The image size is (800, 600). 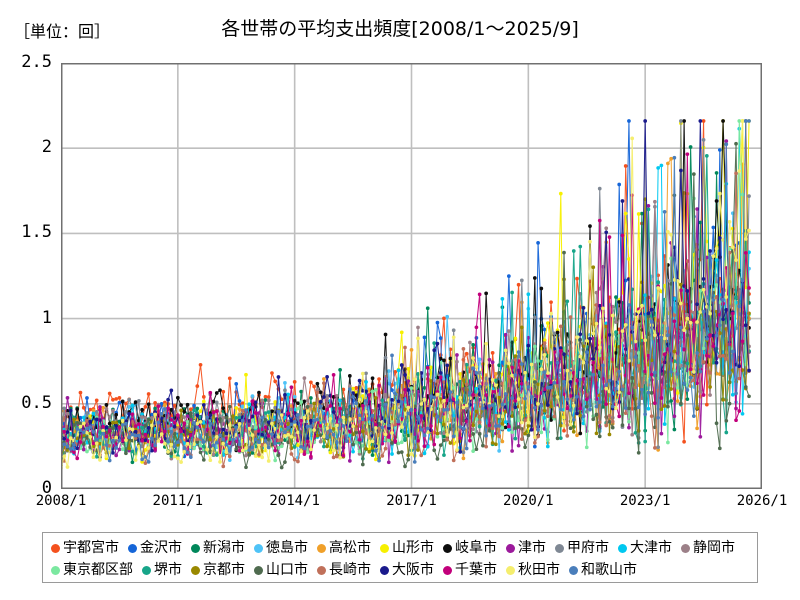 I want to click on y-tick-label: 0, so click(x=46, y=488).